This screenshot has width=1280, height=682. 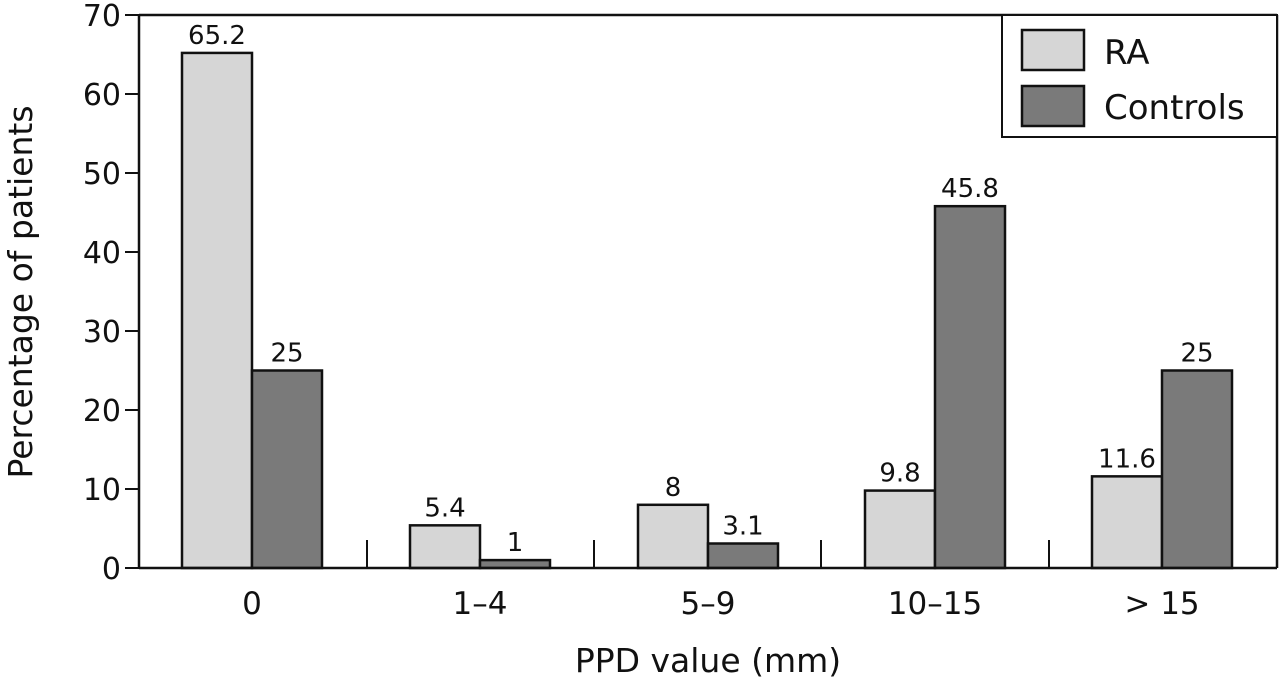 What do you see at coordinates (1053, 50) in the screenshot?
I see `legend-swatch-ra` at bounding box center [1053, 50].